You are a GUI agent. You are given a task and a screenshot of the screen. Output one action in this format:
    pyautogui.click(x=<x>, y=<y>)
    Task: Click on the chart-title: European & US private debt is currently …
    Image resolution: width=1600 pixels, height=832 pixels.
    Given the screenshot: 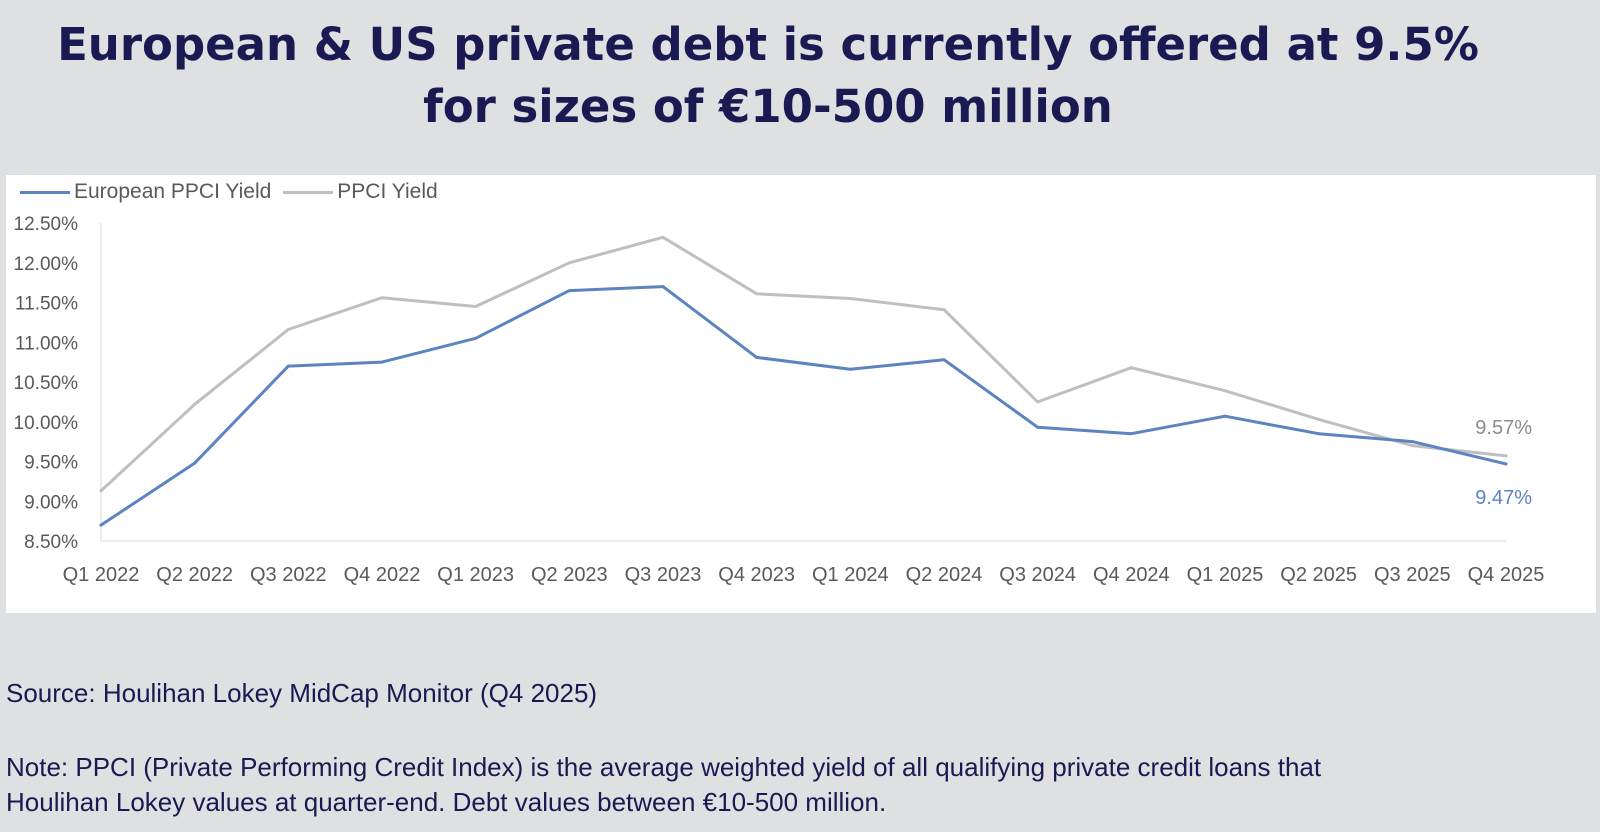 What is the action you would take?
    pyautogui.click(x=768, y=76)
    